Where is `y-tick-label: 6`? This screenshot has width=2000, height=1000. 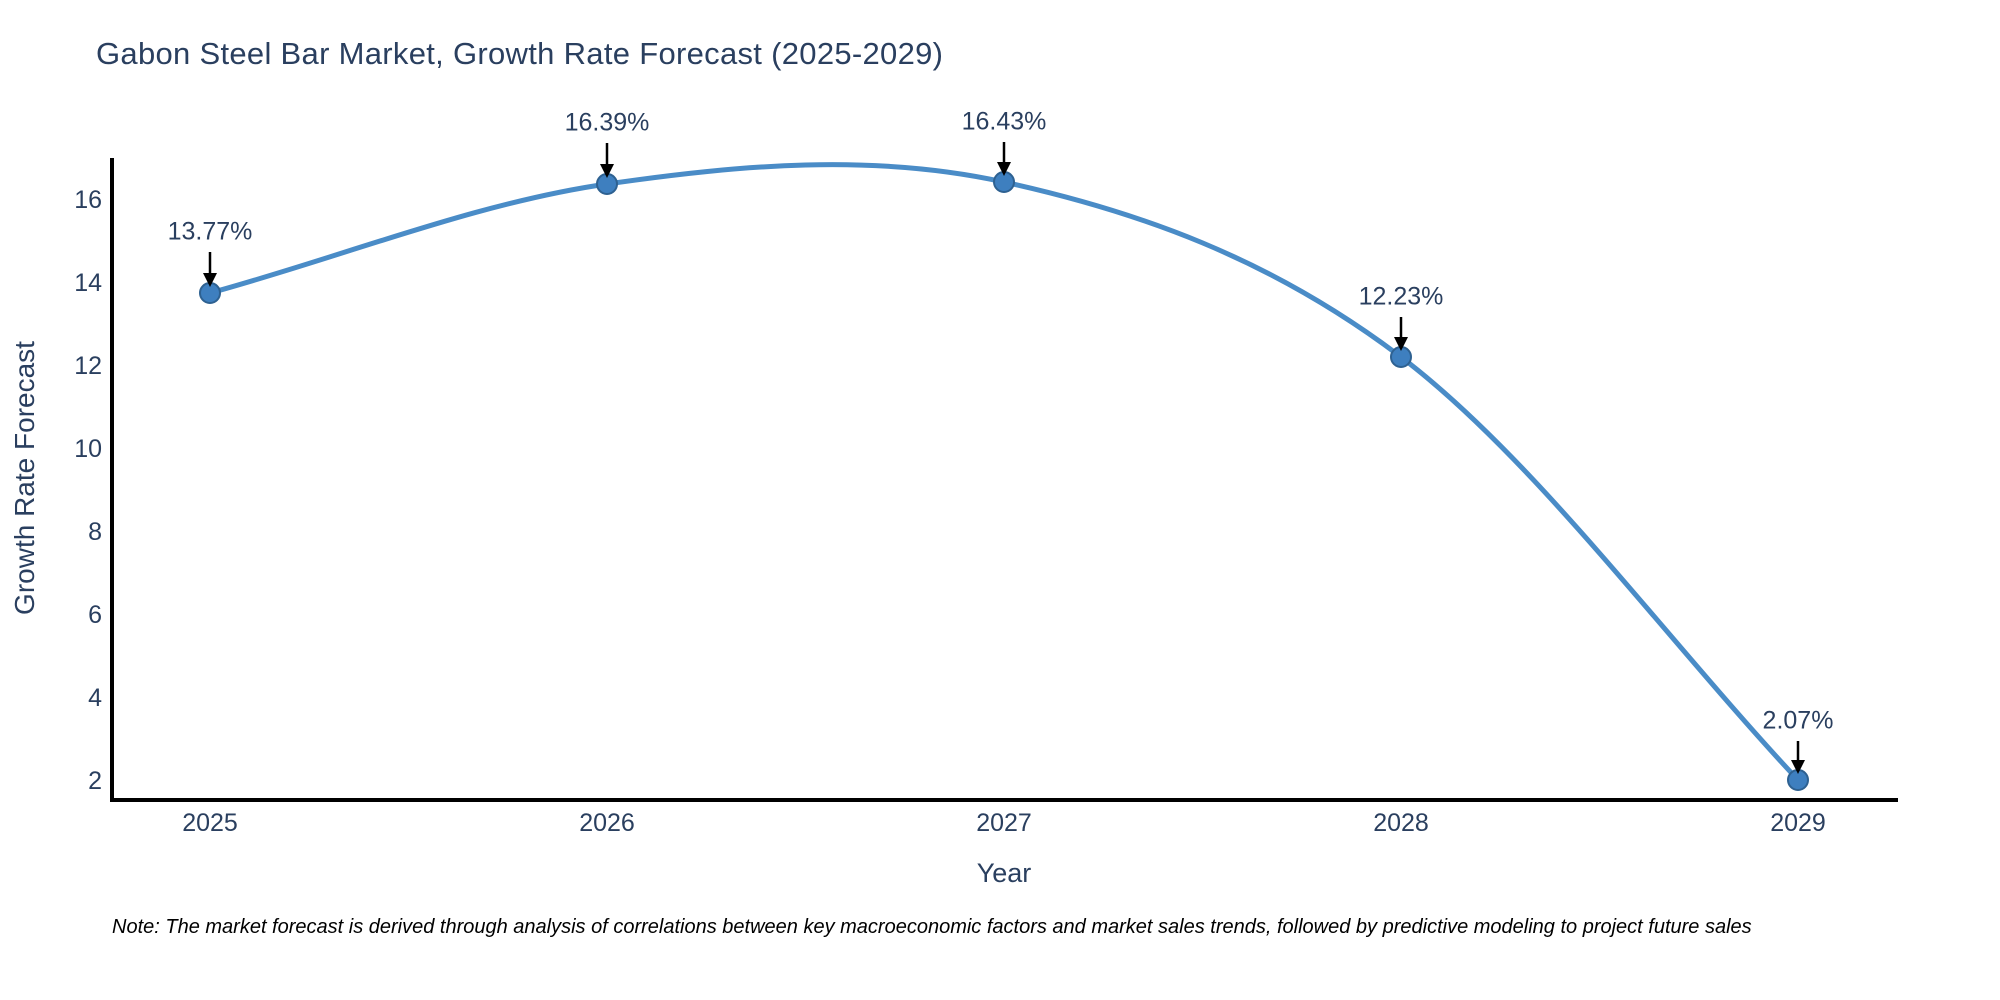 y-tick-label: 6 is located at coordinates (95, 615).